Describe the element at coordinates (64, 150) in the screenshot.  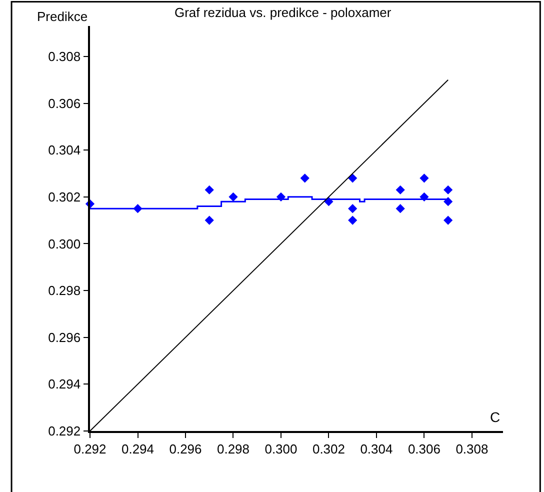
I see `y-tick-label: 0.304` at that location.